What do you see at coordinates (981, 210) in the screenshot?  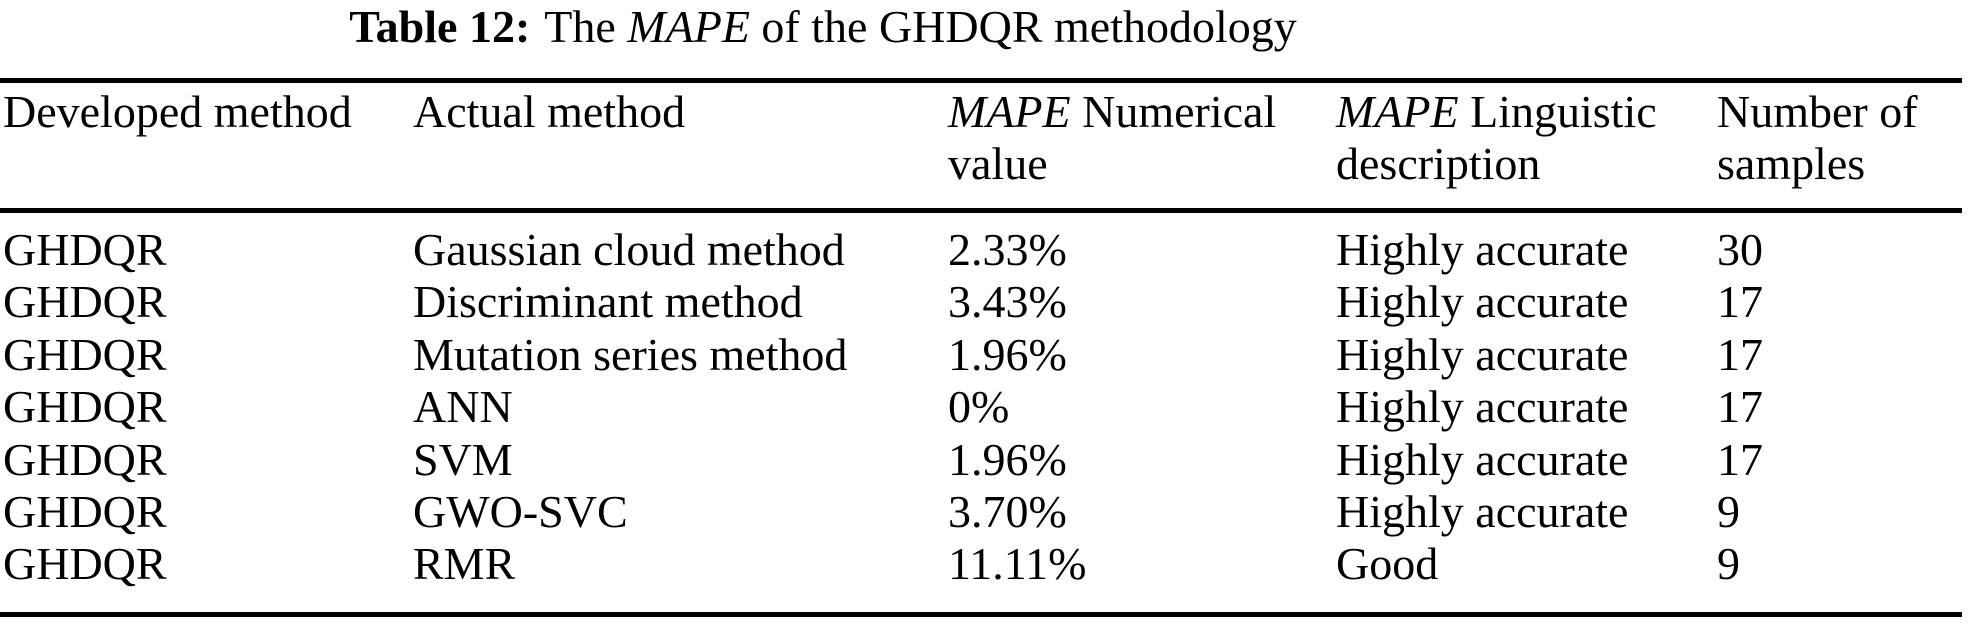 I see `table-header-rule` at bounding box center [981, 210].